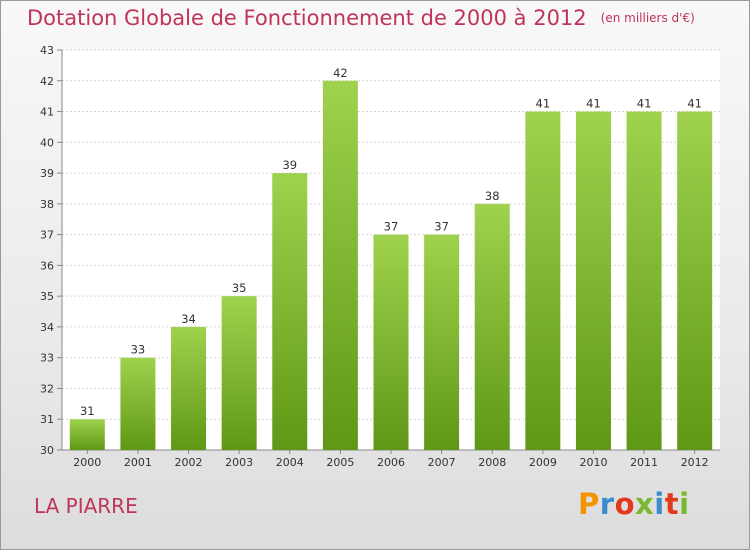 The height and width of the screenshot is (550, 750). Describe the element at coordinates (340, 462) in the screenshot. I see `x-tick-label: 2005` at that location.